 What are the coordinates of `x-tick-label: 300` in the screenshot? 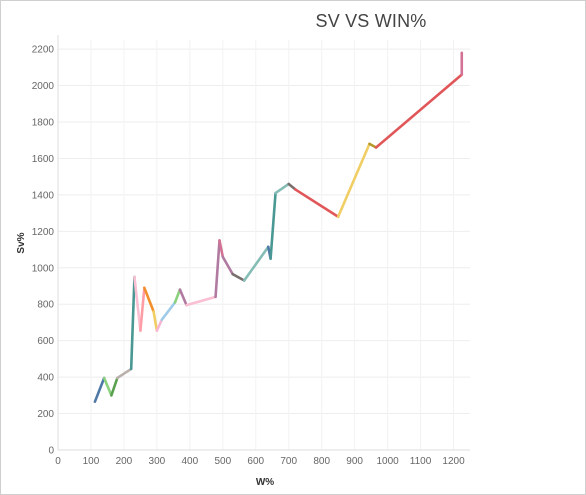 It's located at (157, 461).